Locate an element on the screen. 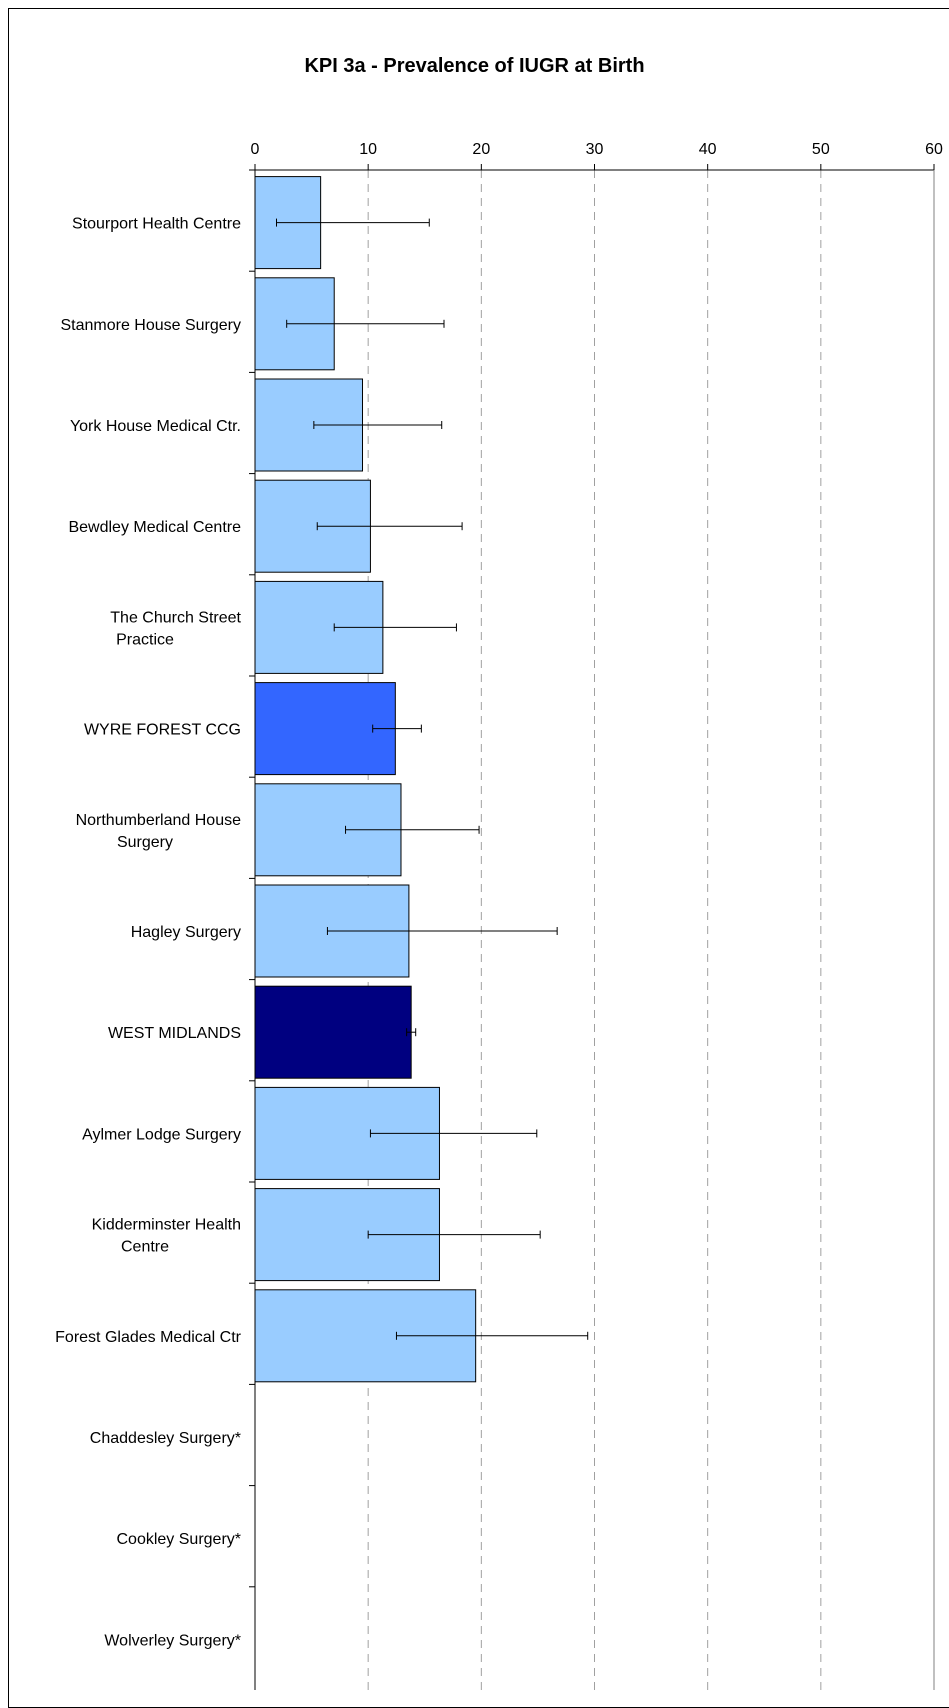  category-label-8: WEST MIDLANDS is located at coordinates (174, 1033).